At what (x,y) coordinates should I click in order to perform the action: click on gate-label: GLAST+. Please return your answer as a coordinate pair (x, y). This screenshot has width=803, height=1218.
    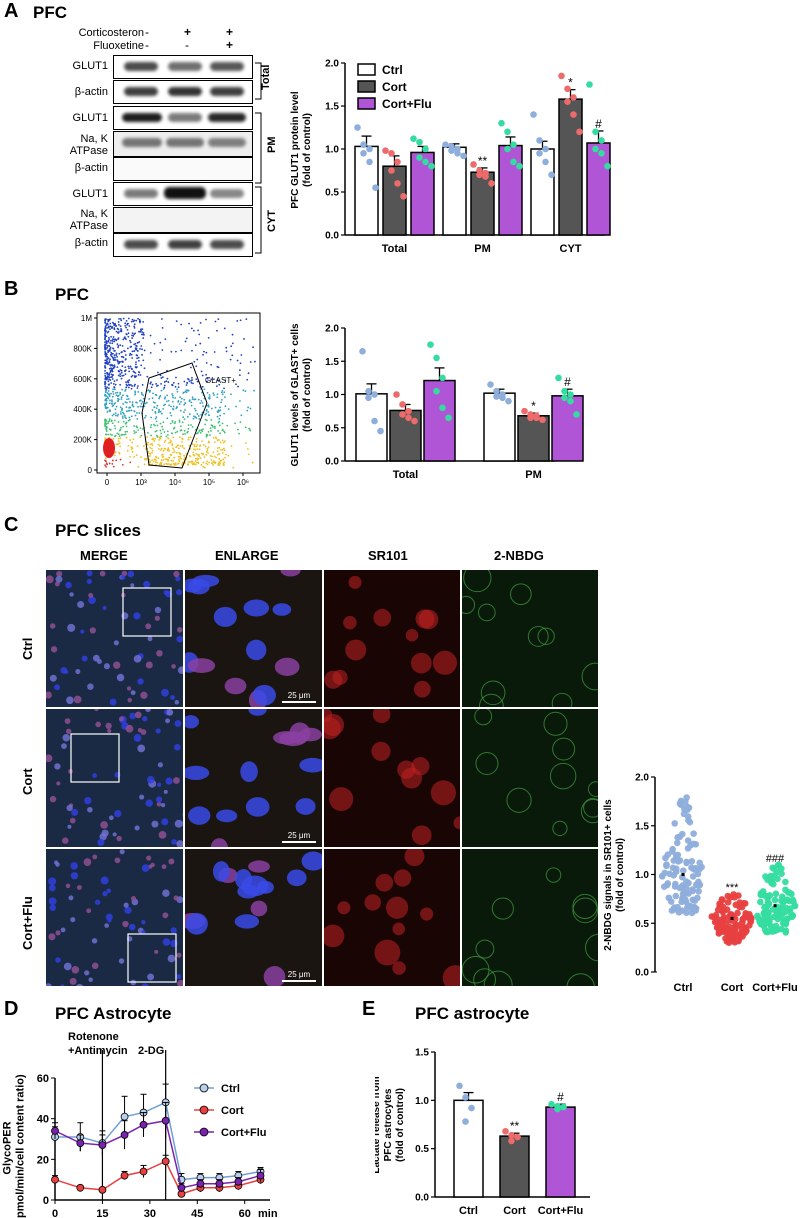
    Looking at the image, I should click on (220, 380).